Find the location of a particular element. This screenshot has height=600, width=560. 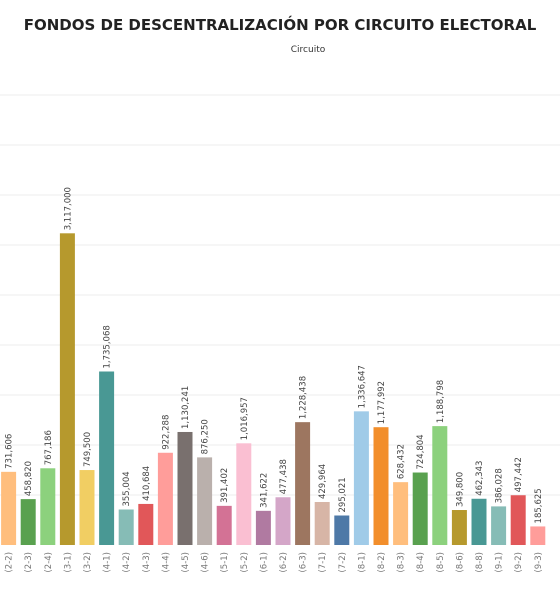

value-label: 1,336,647 is located at coordinates (362, 386).